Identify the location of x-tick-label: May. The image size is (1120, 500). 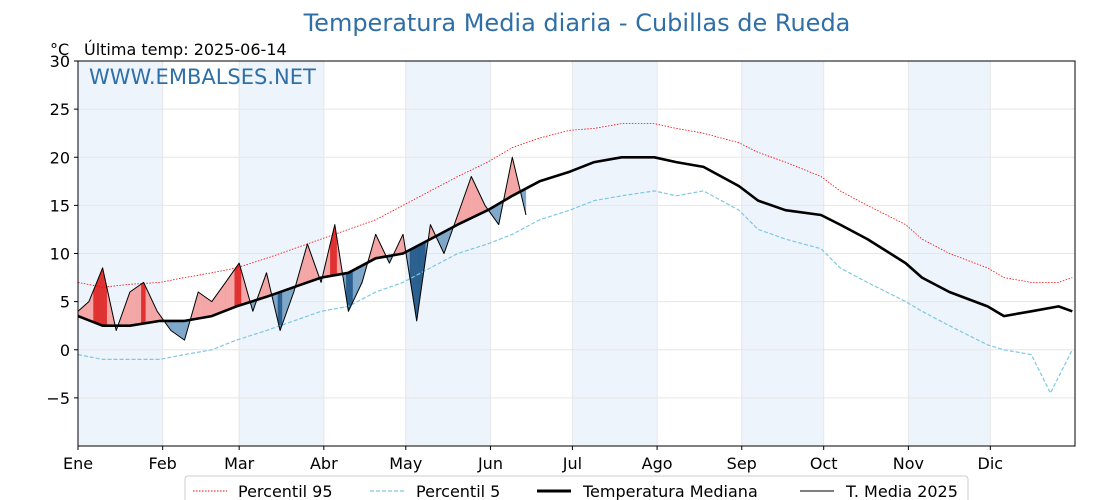
(405, 463).